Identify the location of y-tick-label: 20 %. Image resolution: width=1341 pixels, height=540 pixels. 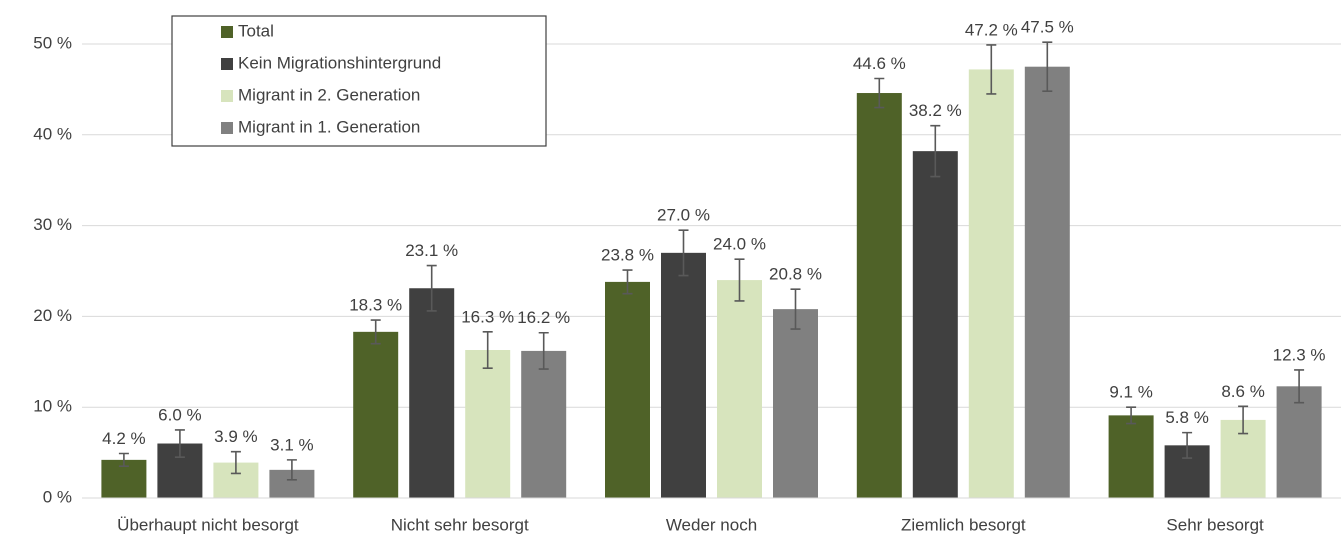
(52, 315).